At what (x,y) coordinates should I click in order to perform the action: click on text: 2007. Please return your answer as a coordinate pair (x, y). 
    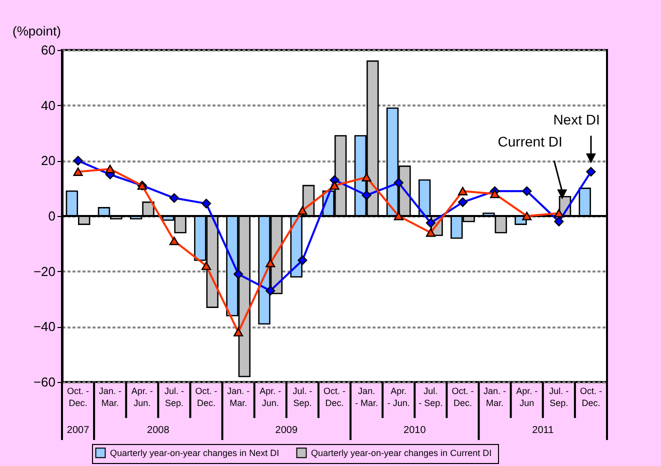
    Looking at the image, I should click on (78, 430).